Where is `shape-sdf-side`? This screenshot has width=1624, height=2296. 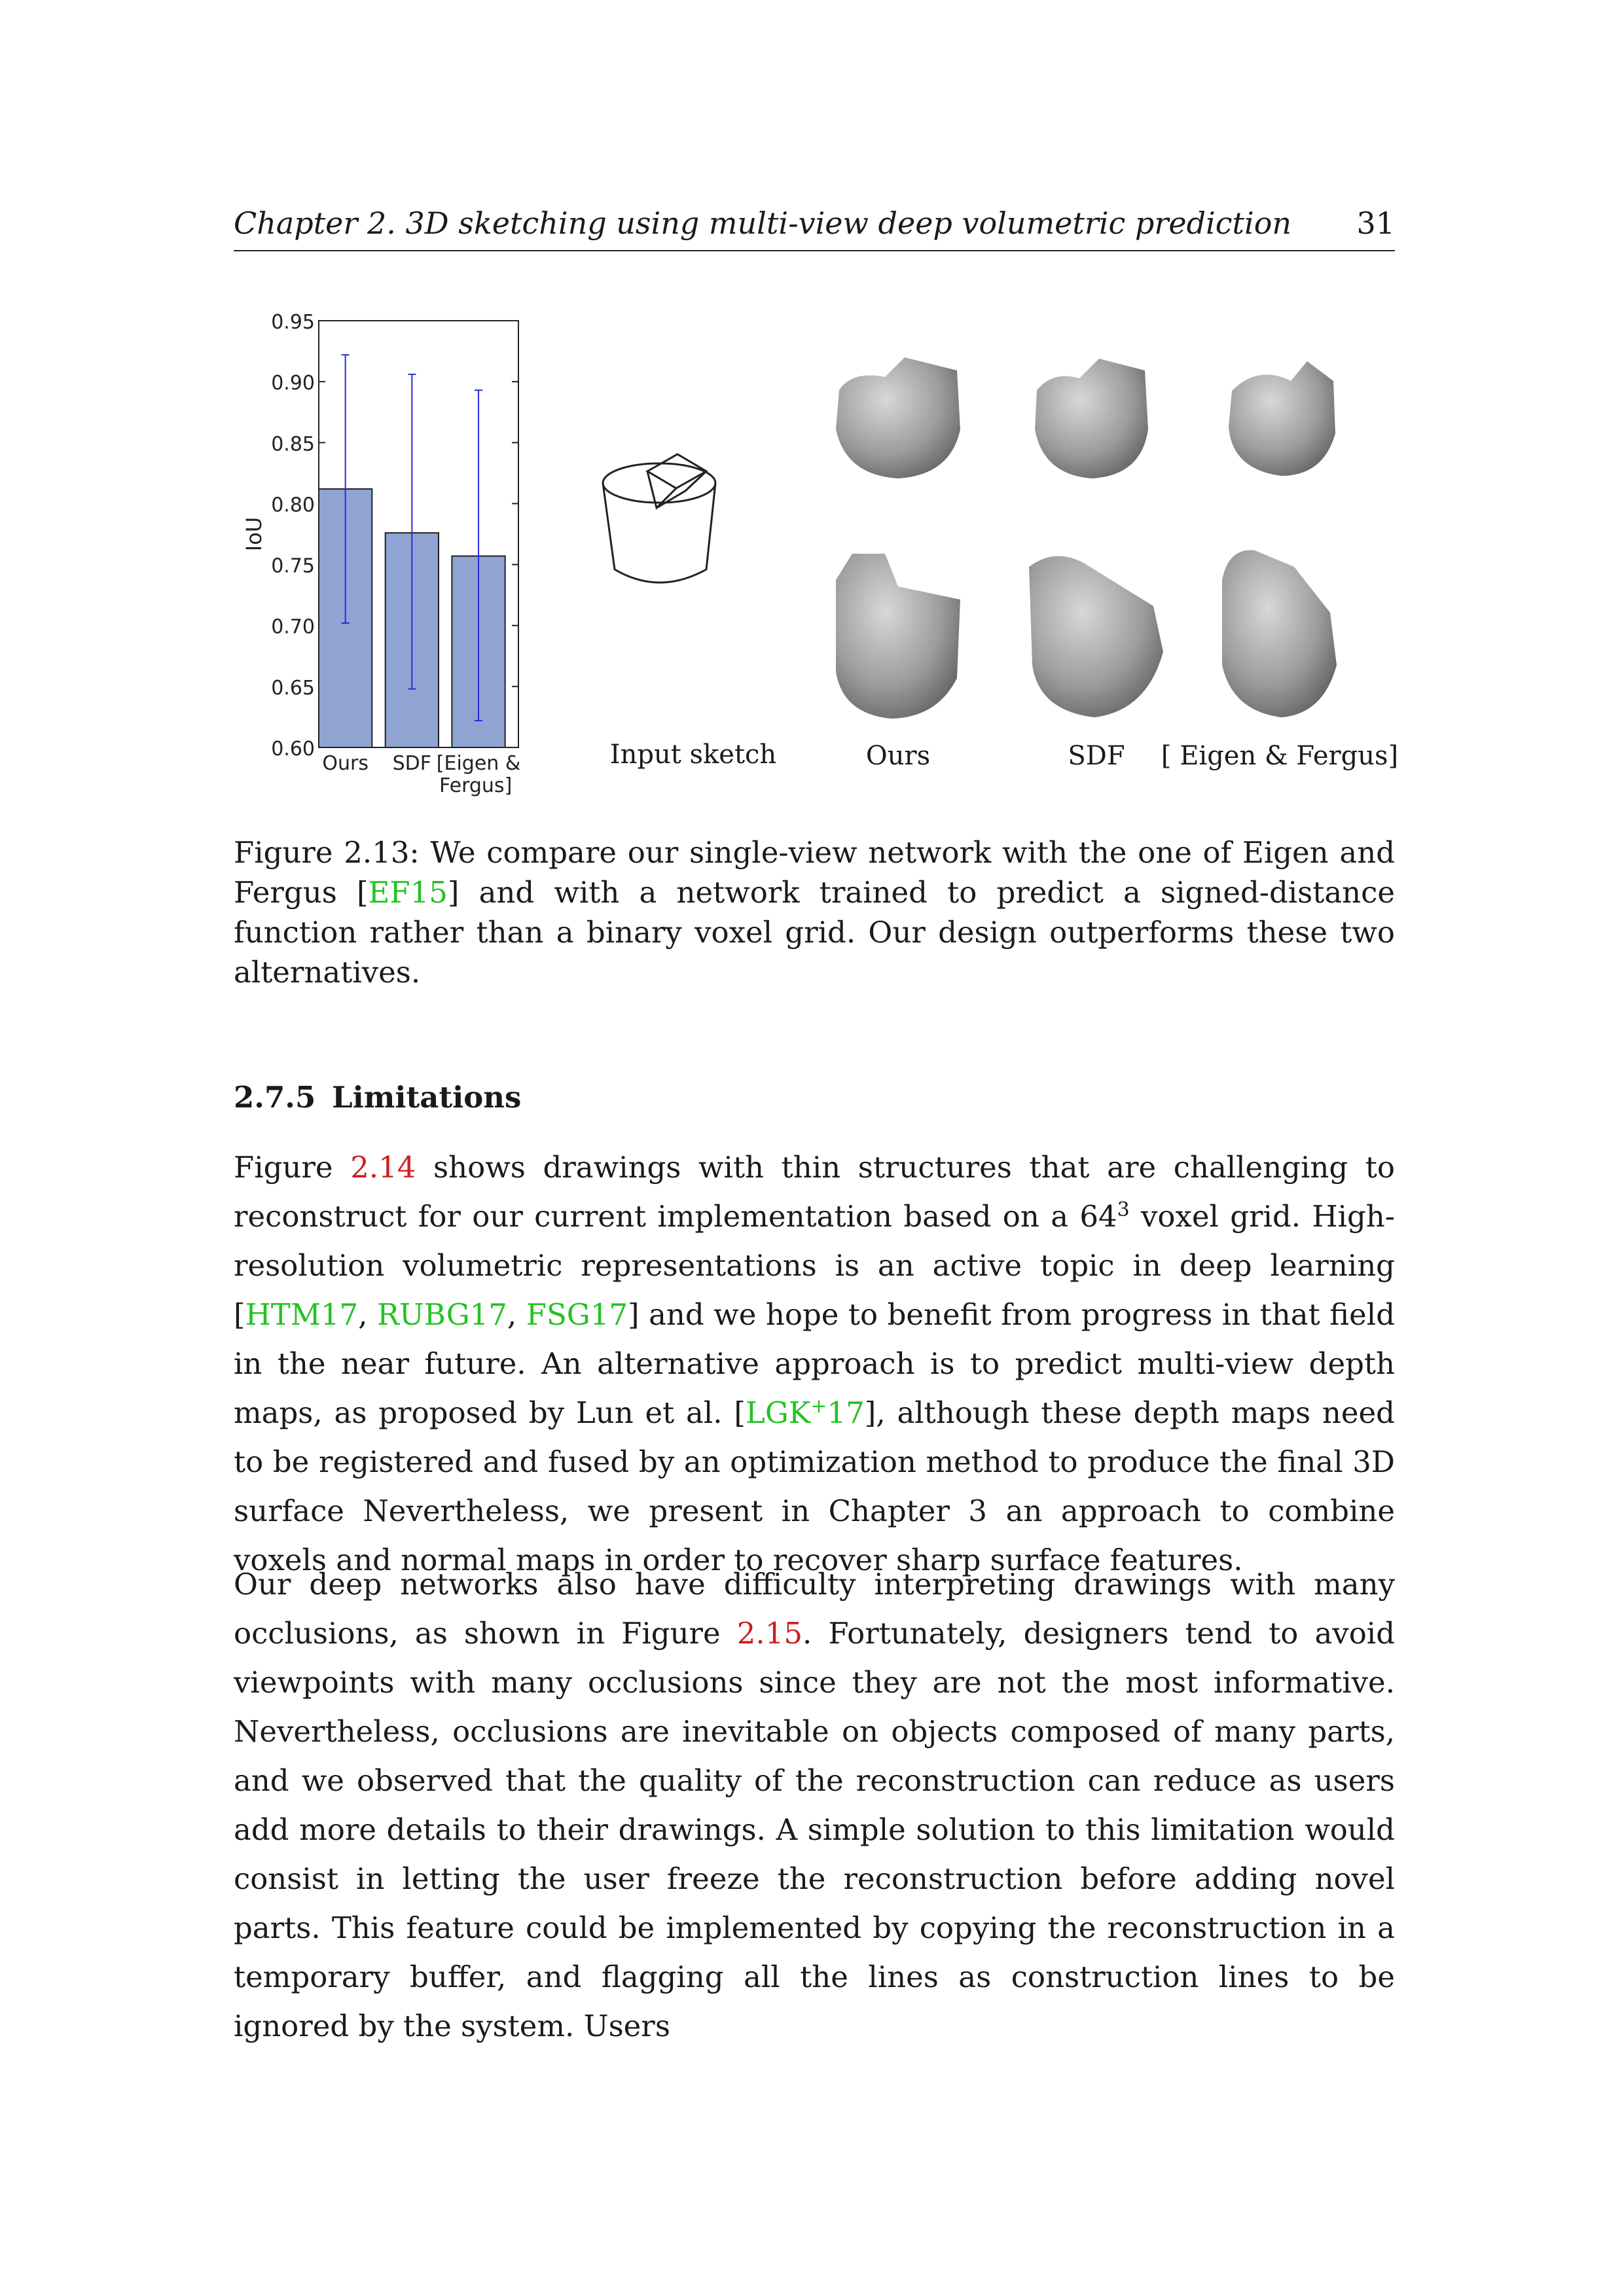 shape-sdf-side is located at coordinates (1096, 636).